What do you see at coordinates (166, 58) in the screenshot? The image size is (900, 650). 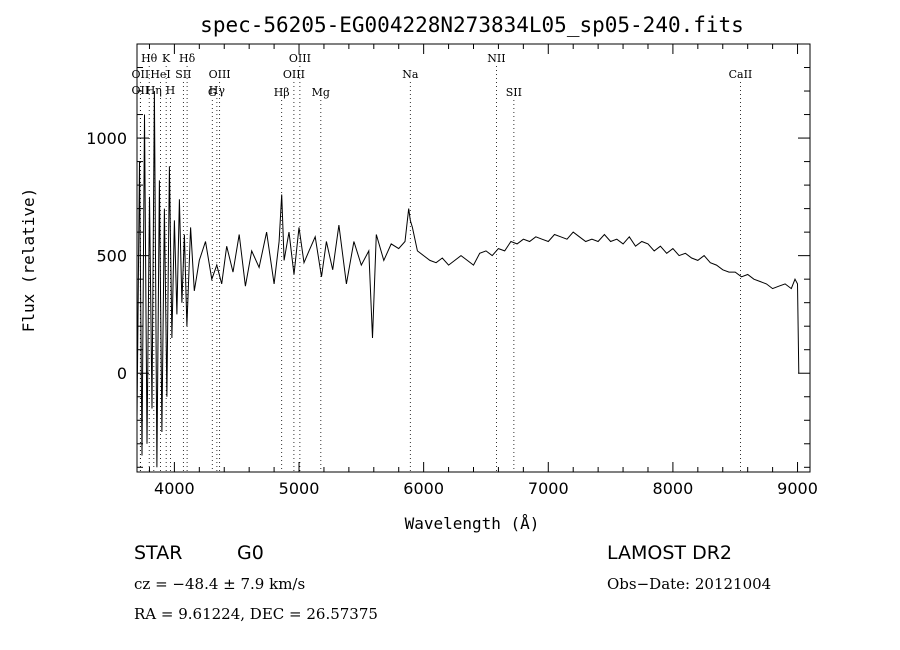 I see `emission-line-label: K` at bounding box center [166, 58].